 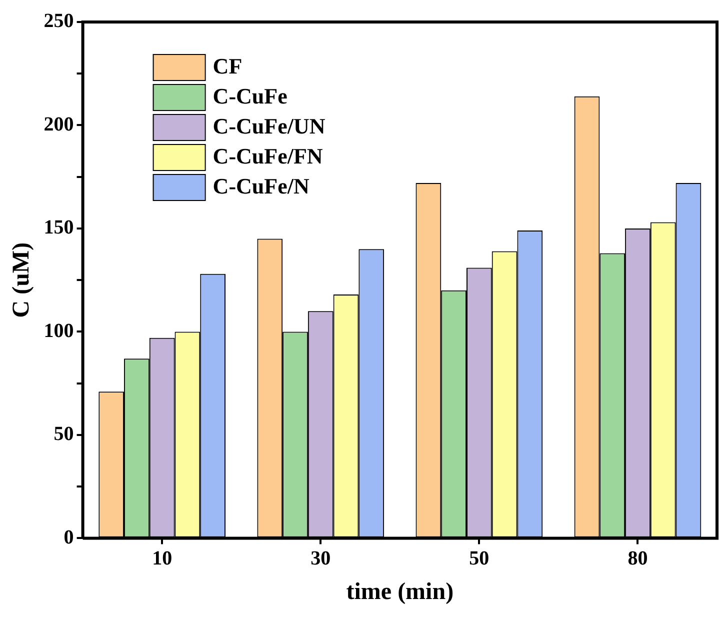 What do you see at coordinates (267, 156) in the screenshot?
I see `legend-label: C-CuFe/FN` at bounding box center [267, 156].